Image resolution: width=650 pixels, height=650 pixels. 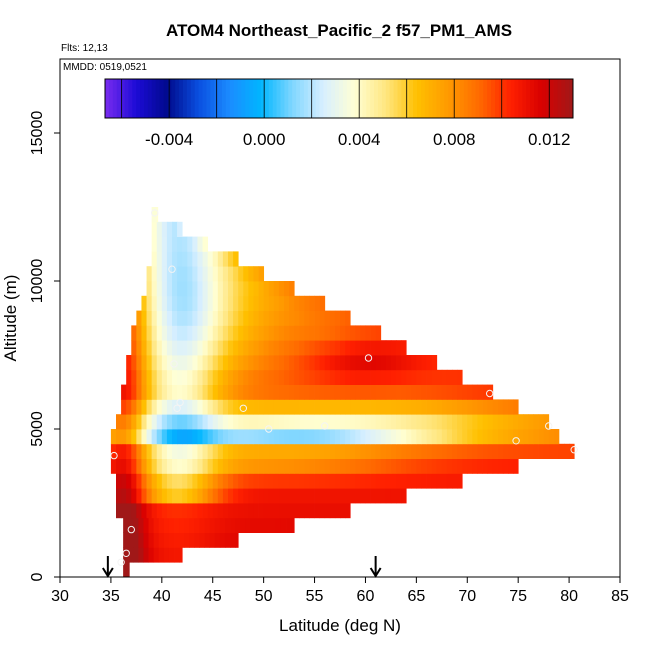 I want to click on x-tick-label: 50, so click(x=264, y=596).